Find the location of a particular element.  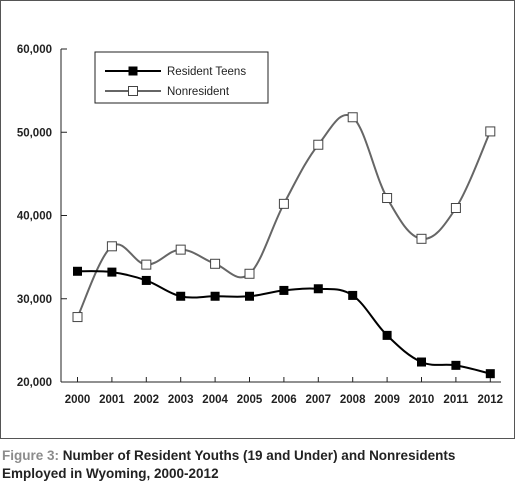

x-tick-label: 2004 is located at coordinates (215, 400).